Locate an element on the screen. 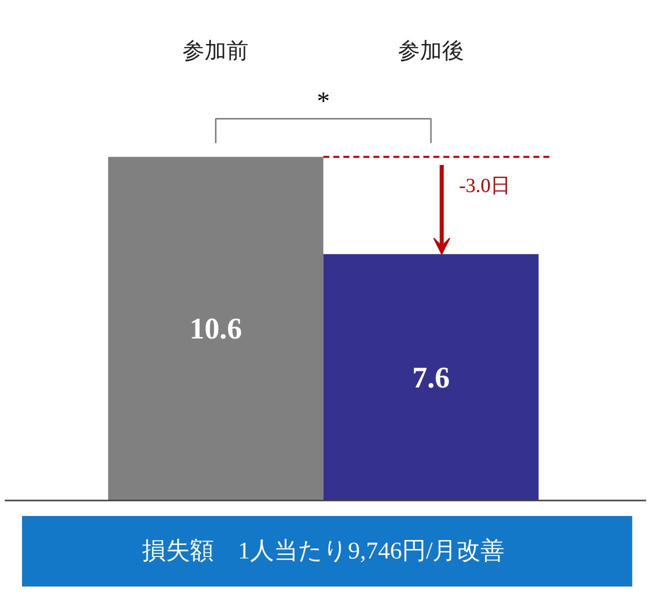 Image resolution: width=650 pixels, height=610 pixels. annotation: -3.0日 is located at coordinates (484, 186).